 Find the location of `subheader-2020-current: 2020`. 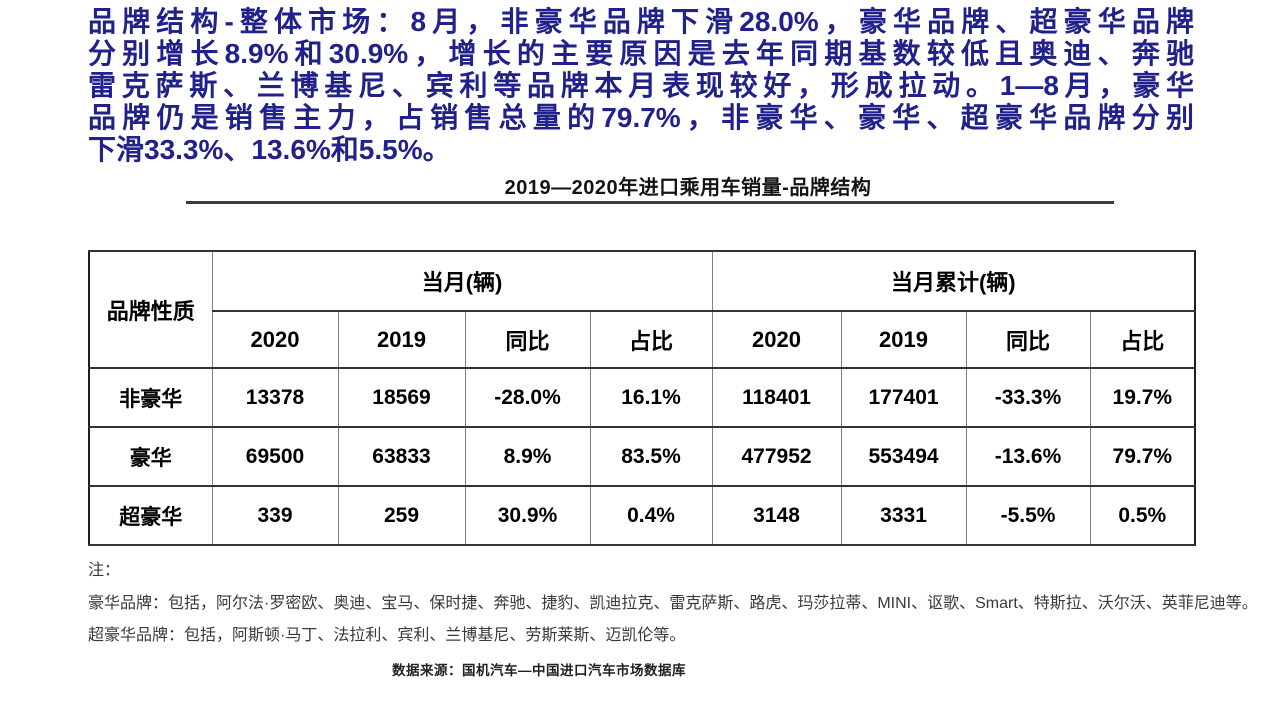

subheader-2020-current: 2020 is located at coordinates (275, 339).